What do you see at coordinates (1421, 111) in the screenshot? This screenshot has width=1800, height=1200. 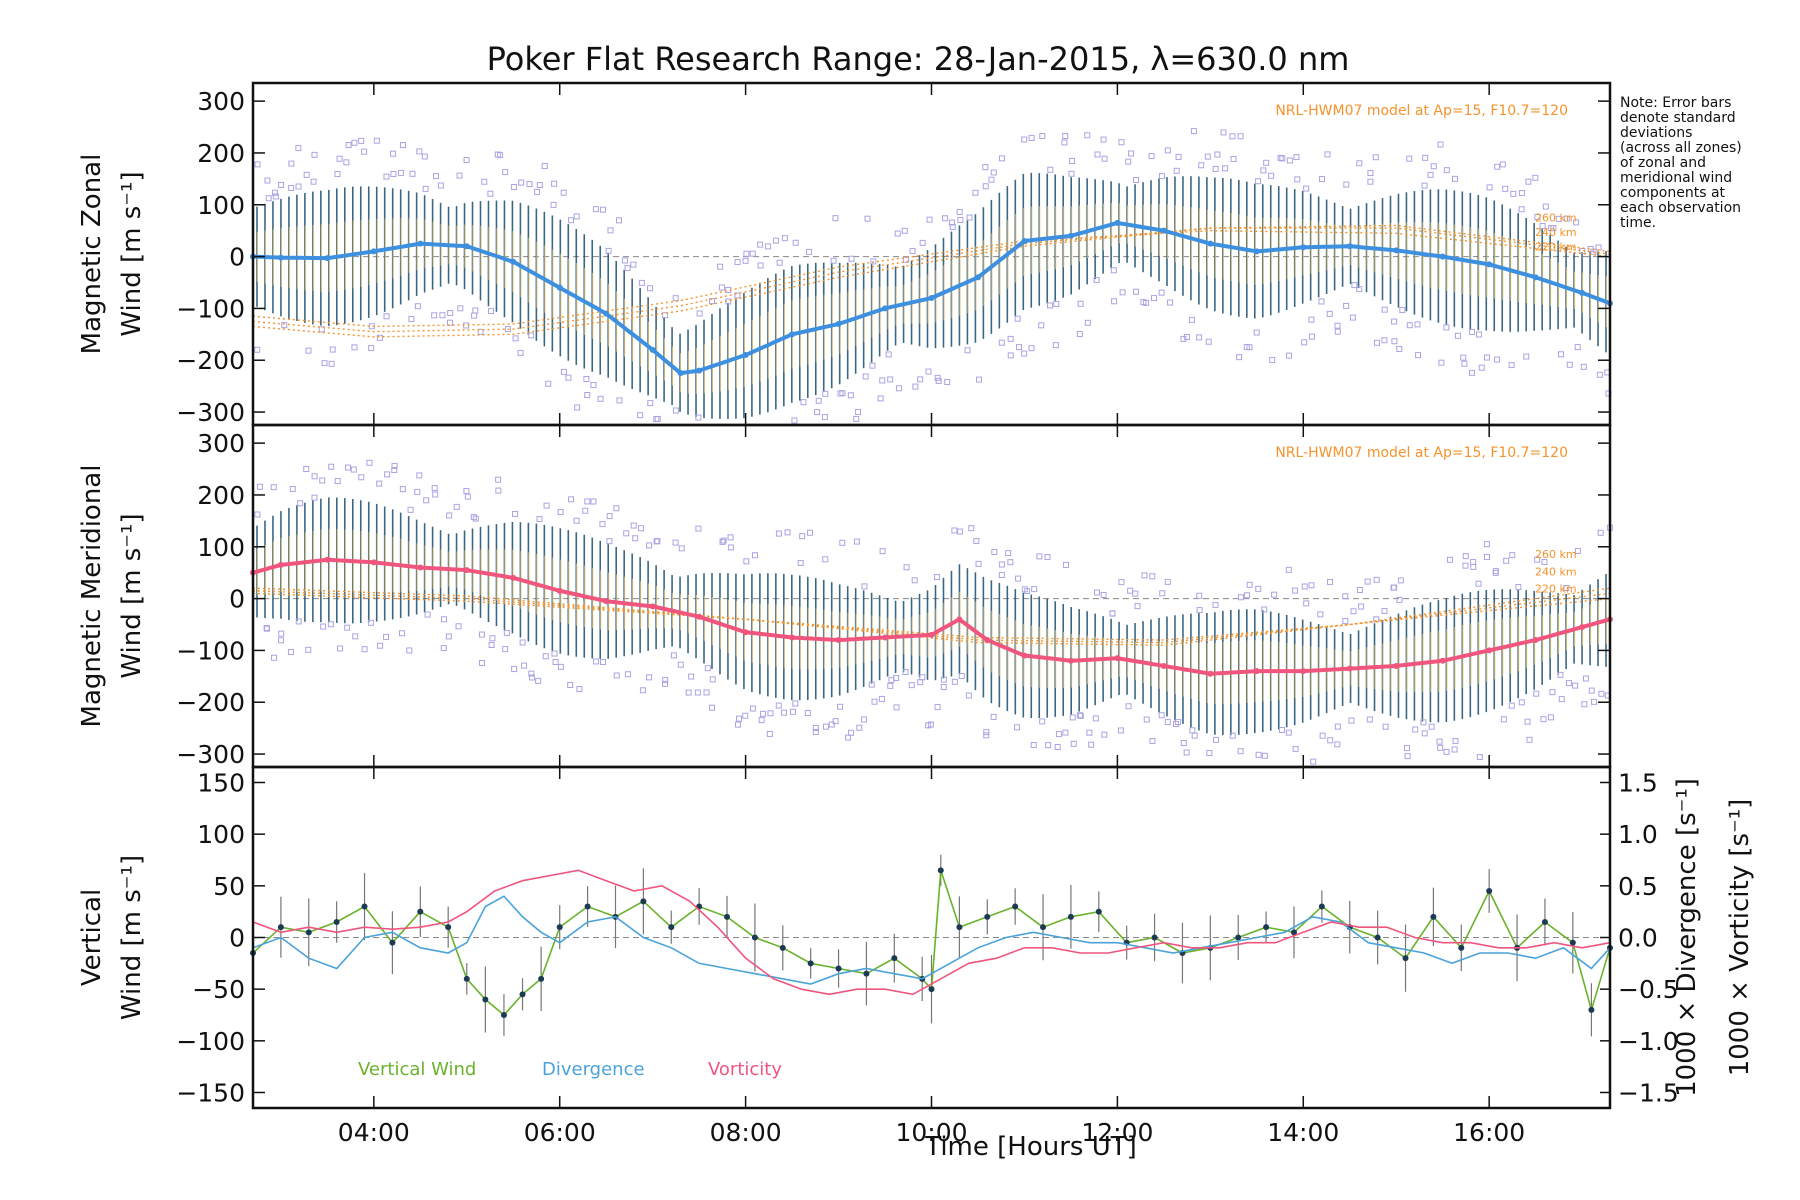 I see `model-label: NRL-HWM07 model at Ap=15, F10.7=120` at bounding box center [1421, 111].